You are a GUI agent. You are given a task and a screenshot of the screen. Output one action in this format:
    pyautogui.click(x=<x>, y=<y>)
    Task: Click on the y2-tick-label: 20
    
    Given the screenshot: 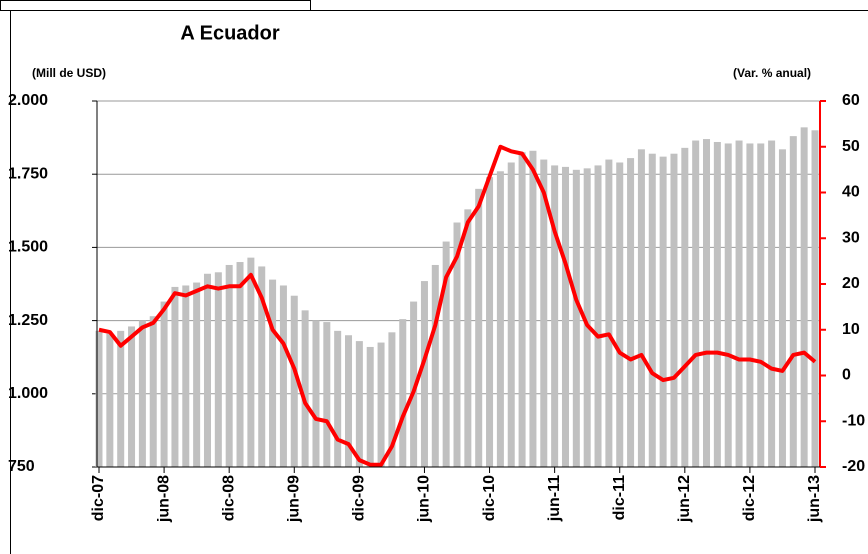 What is the action you would take?
    pyautogui.click(x=851, y=283)
    